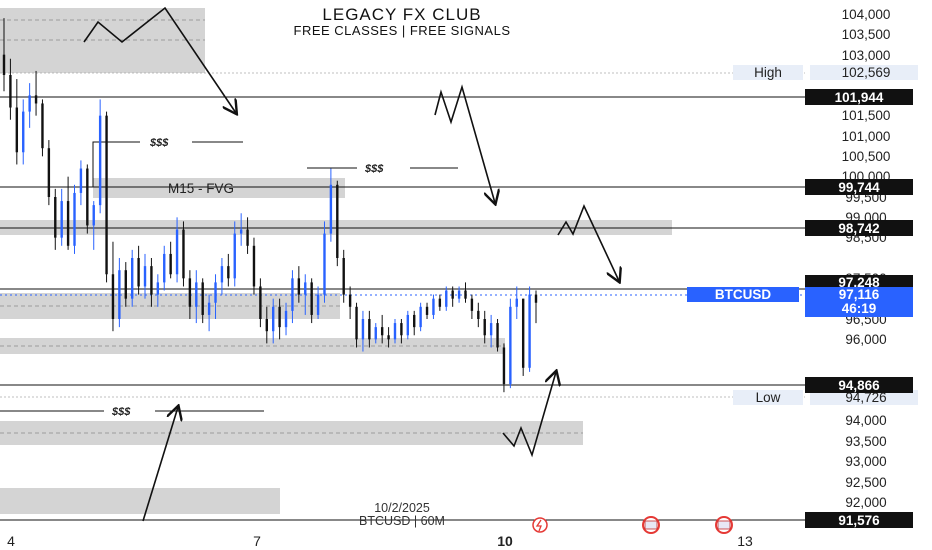 This screenshot has height=550, width=932. I want to click on liquidity-label-2: $$$, so click(374, 169).